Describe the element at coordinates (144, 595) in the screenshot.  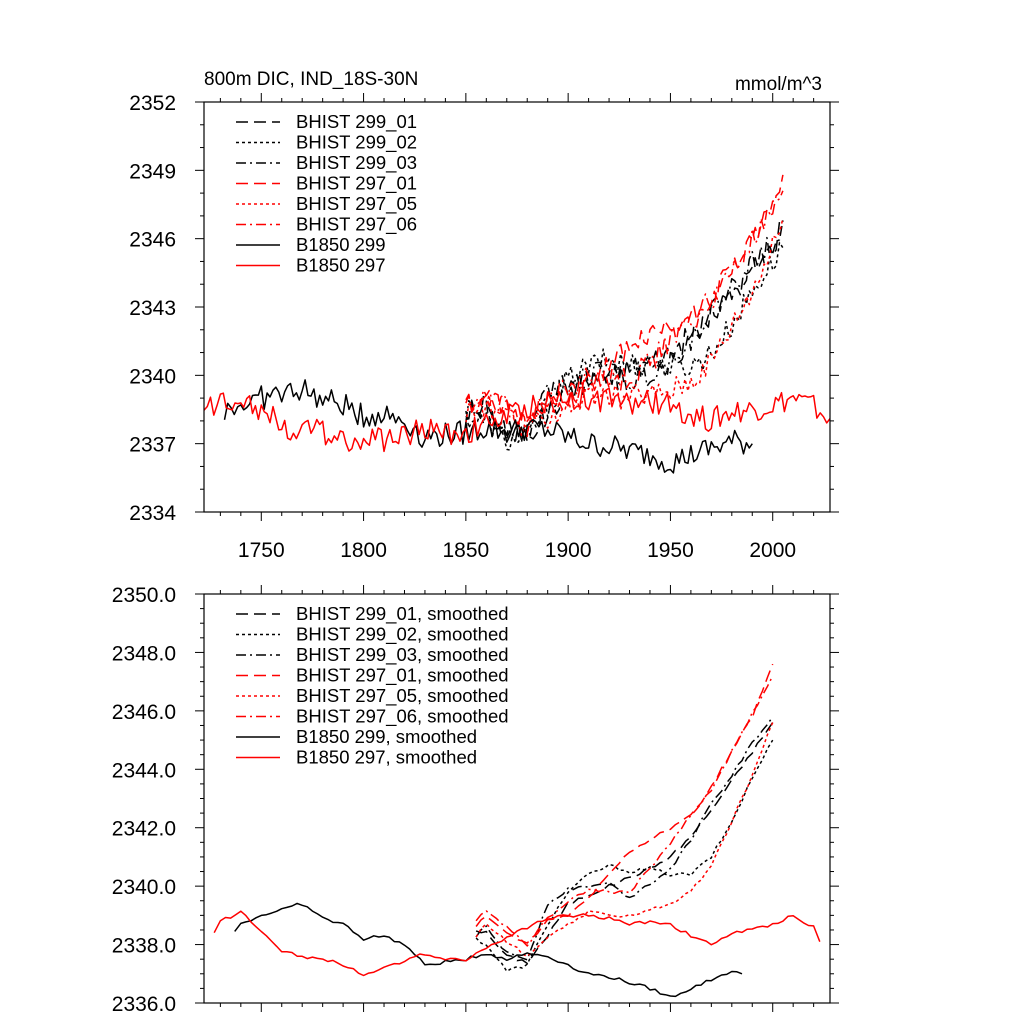
I see `y-tick-label: 2350.0` at that location.